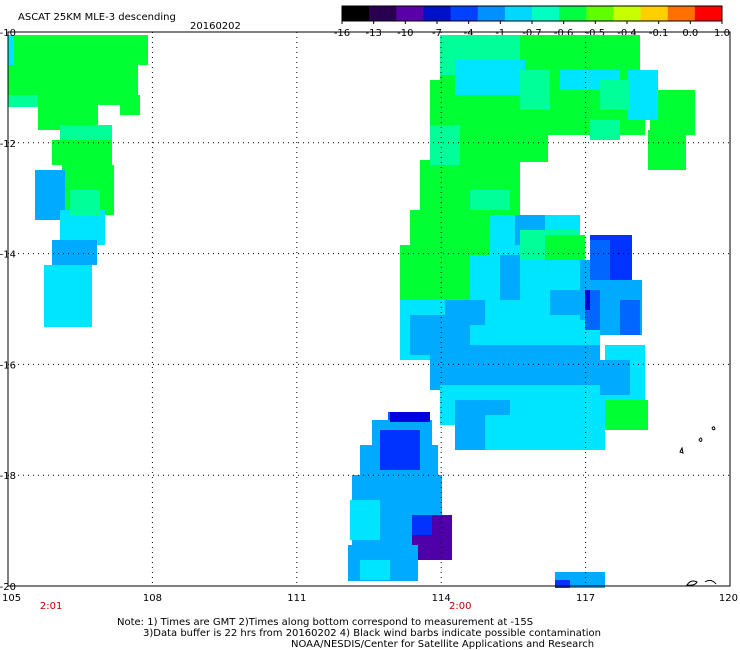  I want to click on swath-time-label: 2:01, so click(51, 606).